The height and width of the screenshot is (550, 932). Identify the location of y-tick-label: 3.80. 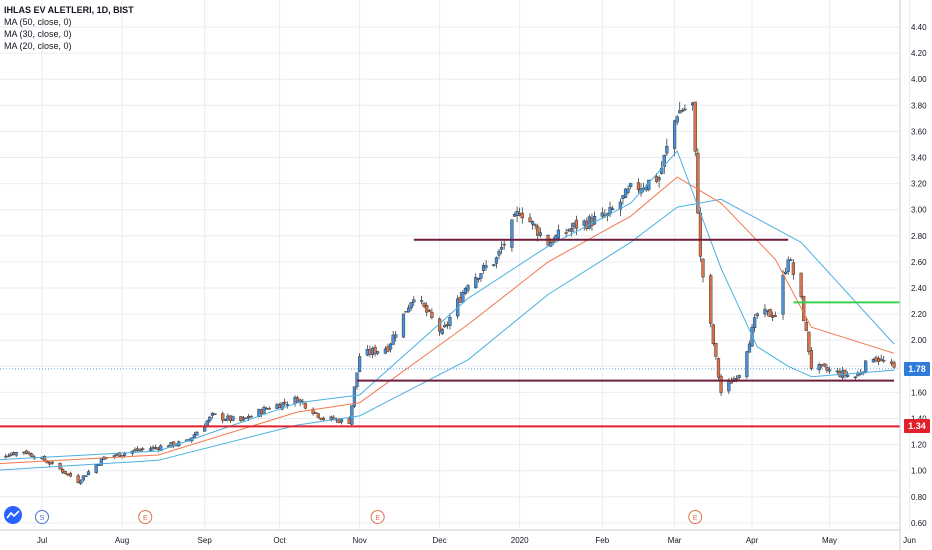
(919, 105).